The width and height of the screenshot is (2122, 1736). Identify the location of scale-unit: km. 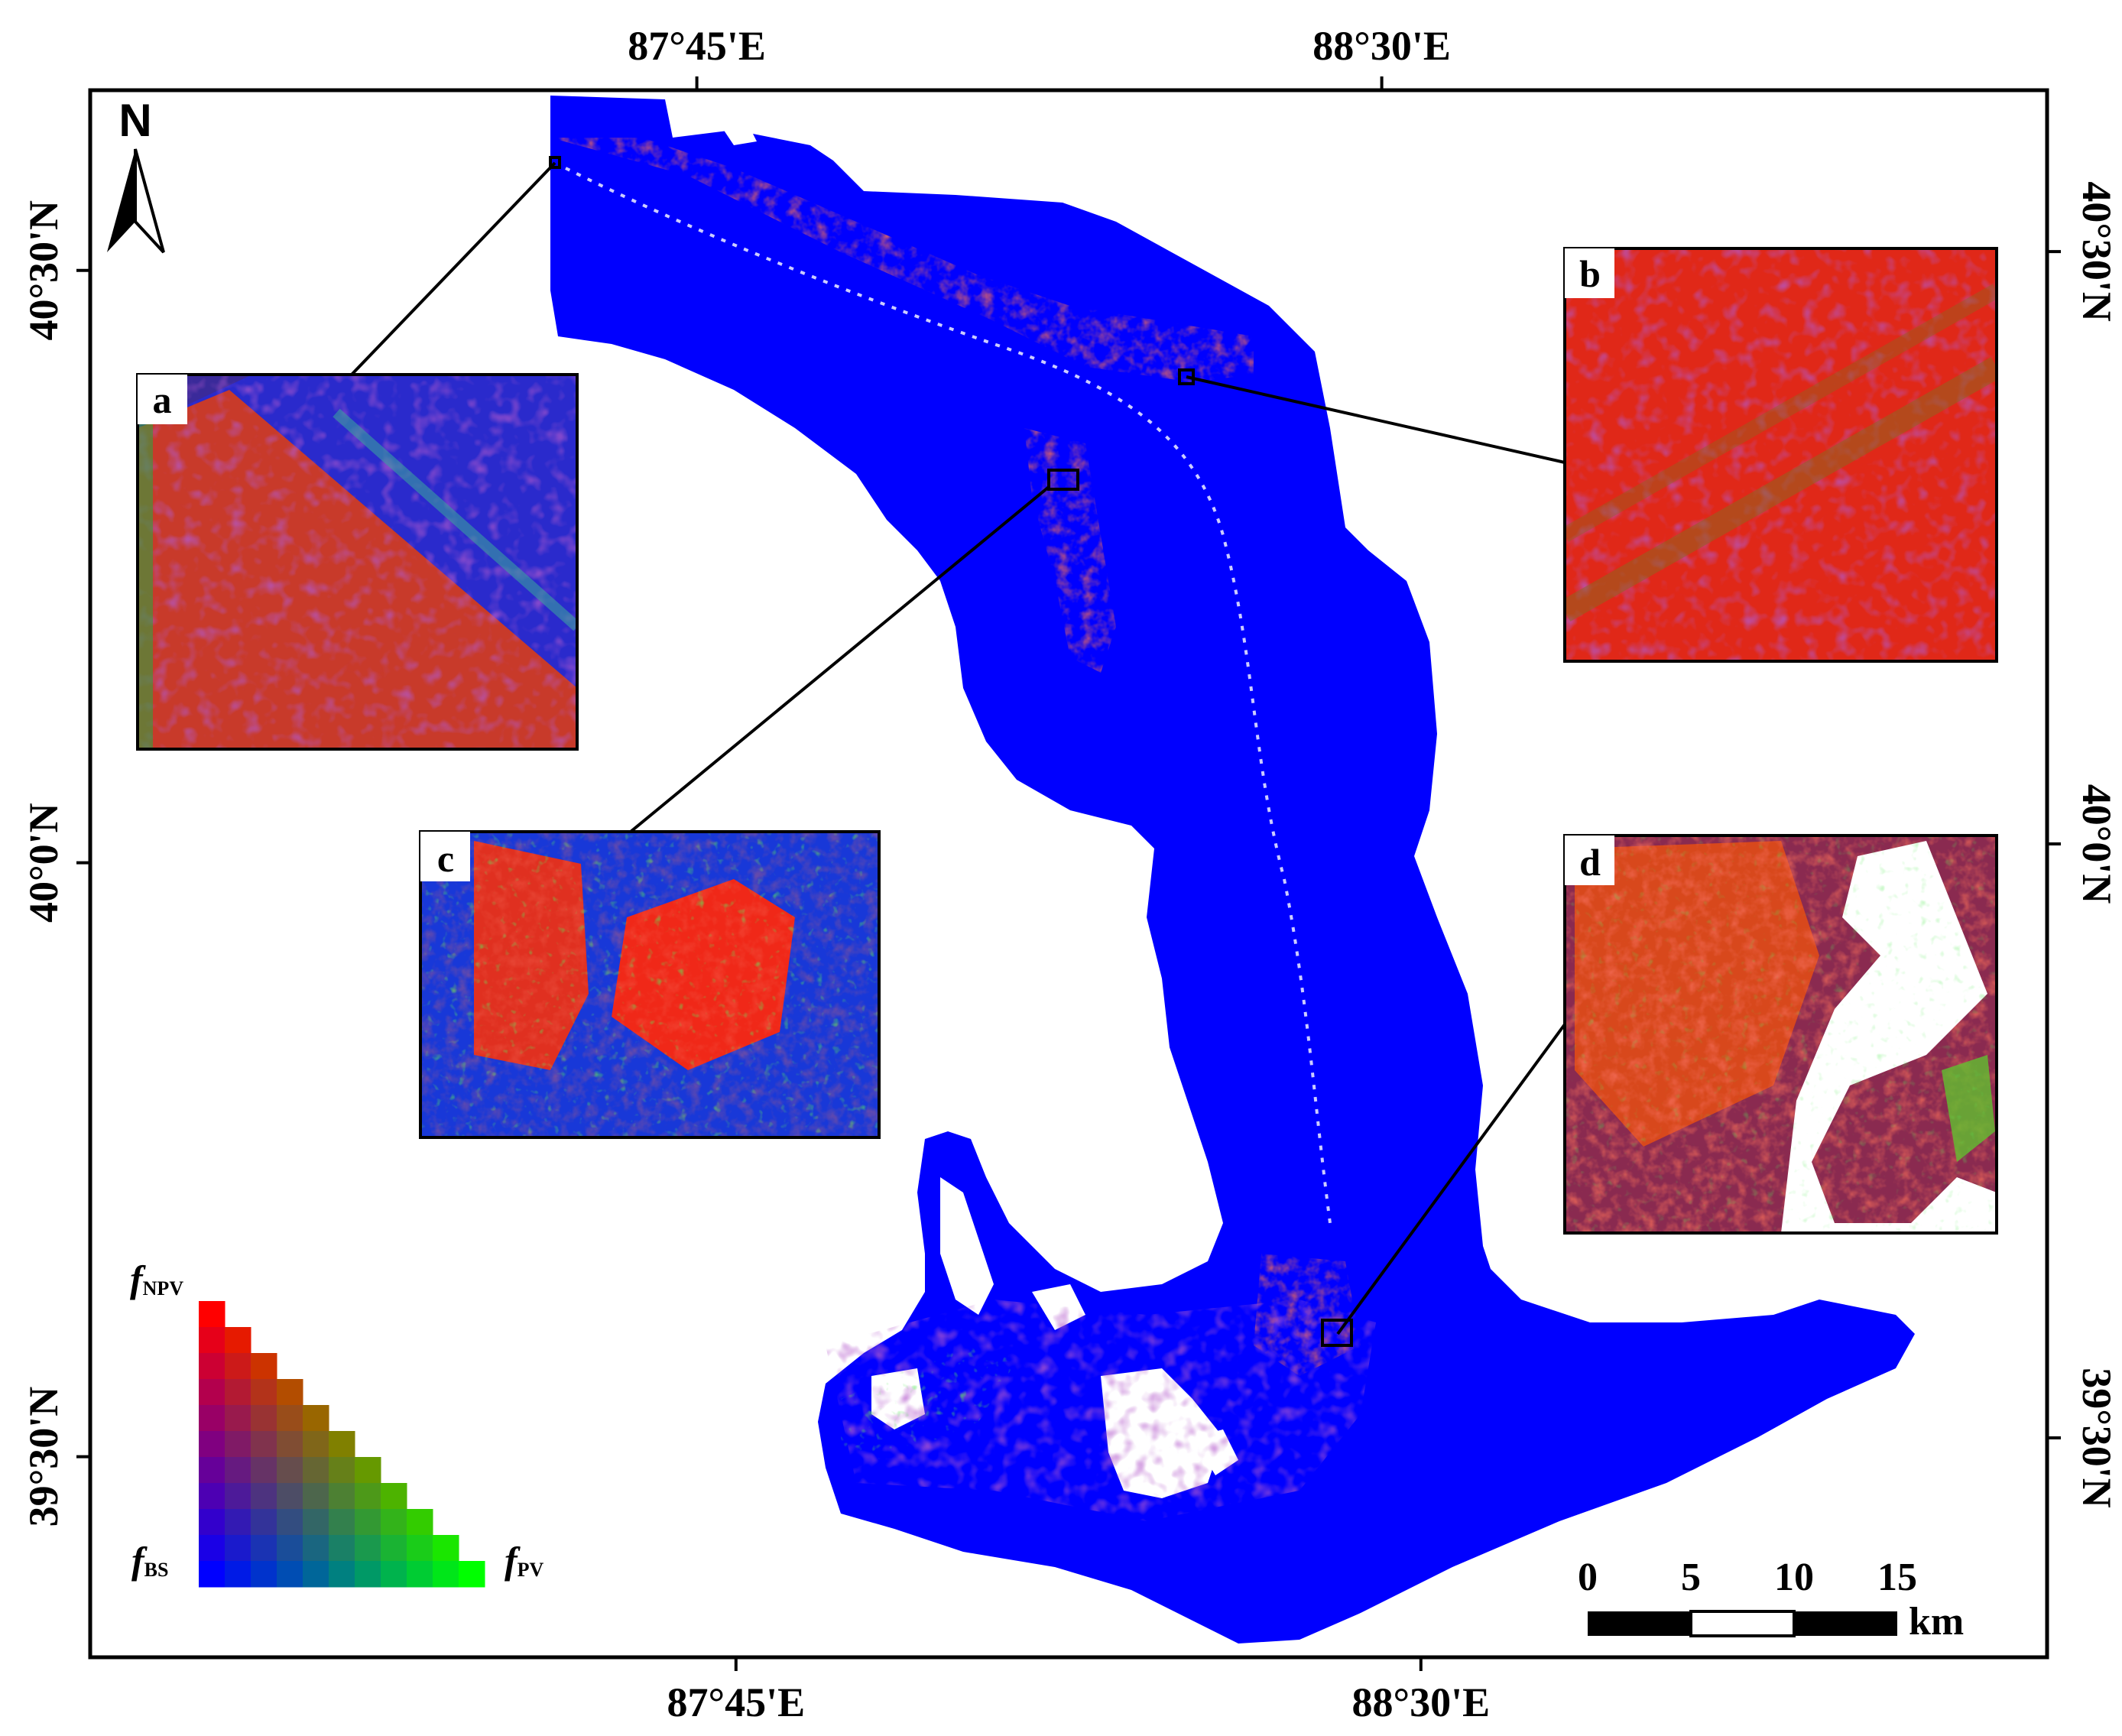
(1936, 1622).